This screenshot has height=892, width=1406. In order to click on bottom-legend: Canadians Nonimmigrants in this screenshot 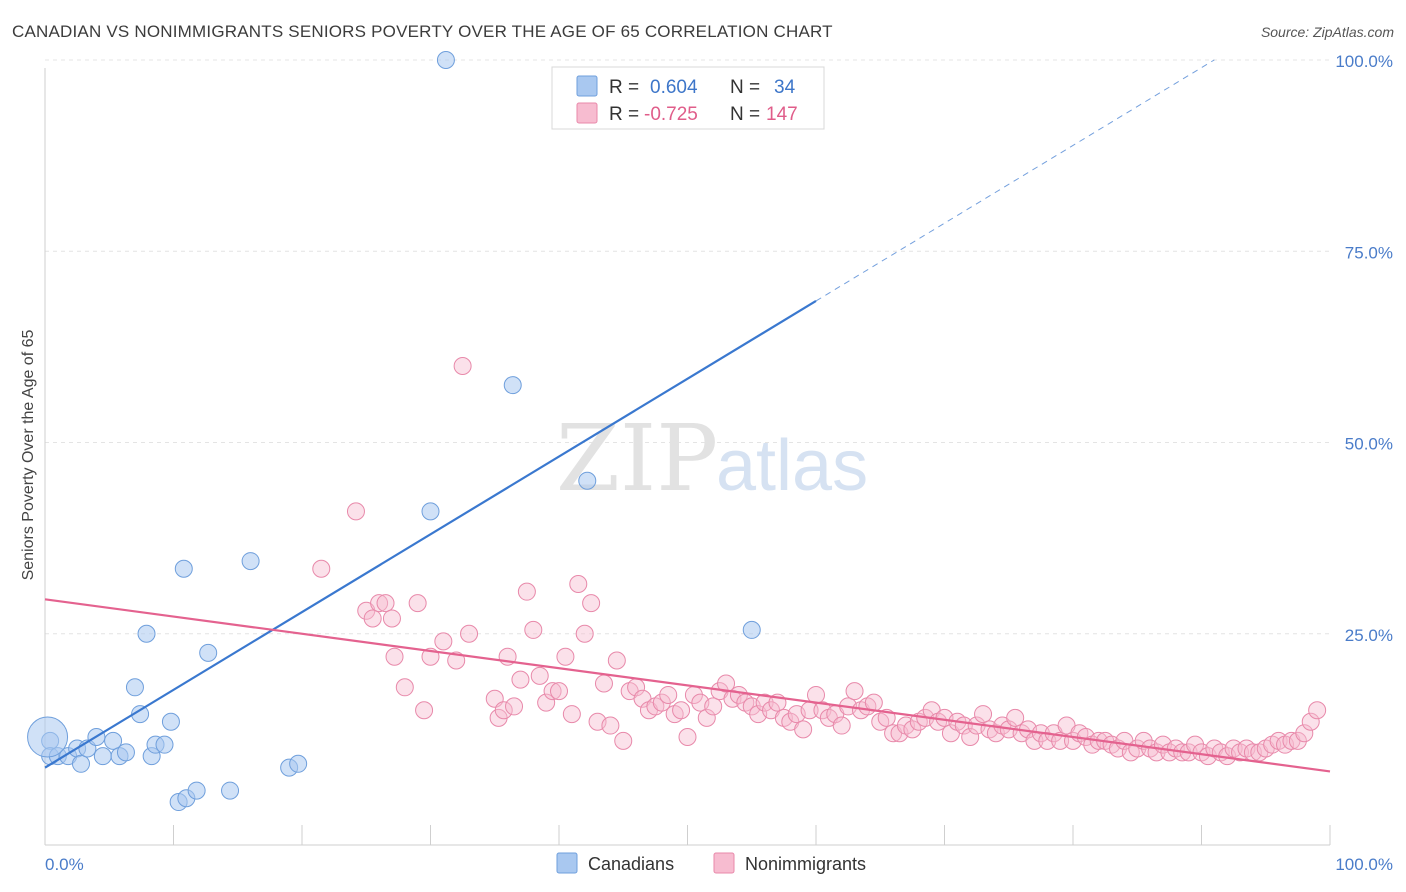, I will do `click(711, 863)`.